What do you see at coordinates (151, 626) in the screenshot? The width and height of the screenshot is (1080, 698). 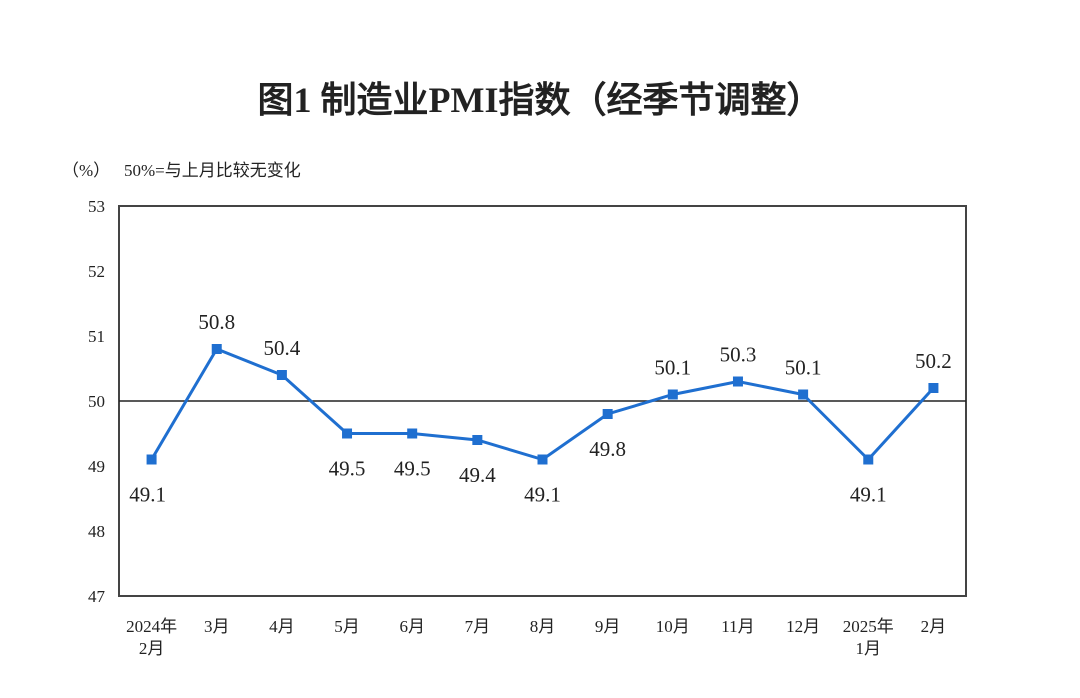 I see `x-tick-label: 2024年` at bounding box center [151, 626].